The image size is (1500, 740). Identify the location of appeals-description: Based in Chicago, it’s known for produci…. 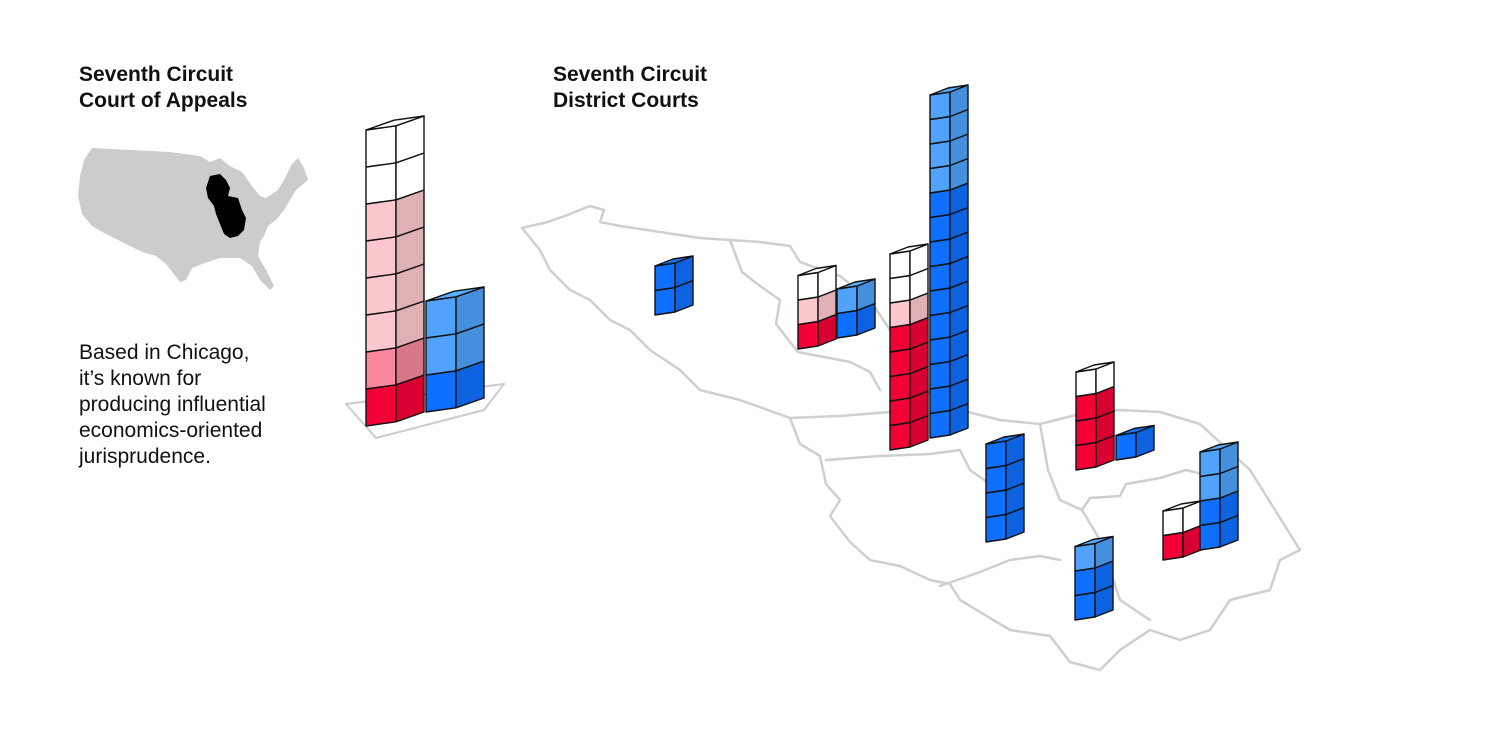
(209, 405).